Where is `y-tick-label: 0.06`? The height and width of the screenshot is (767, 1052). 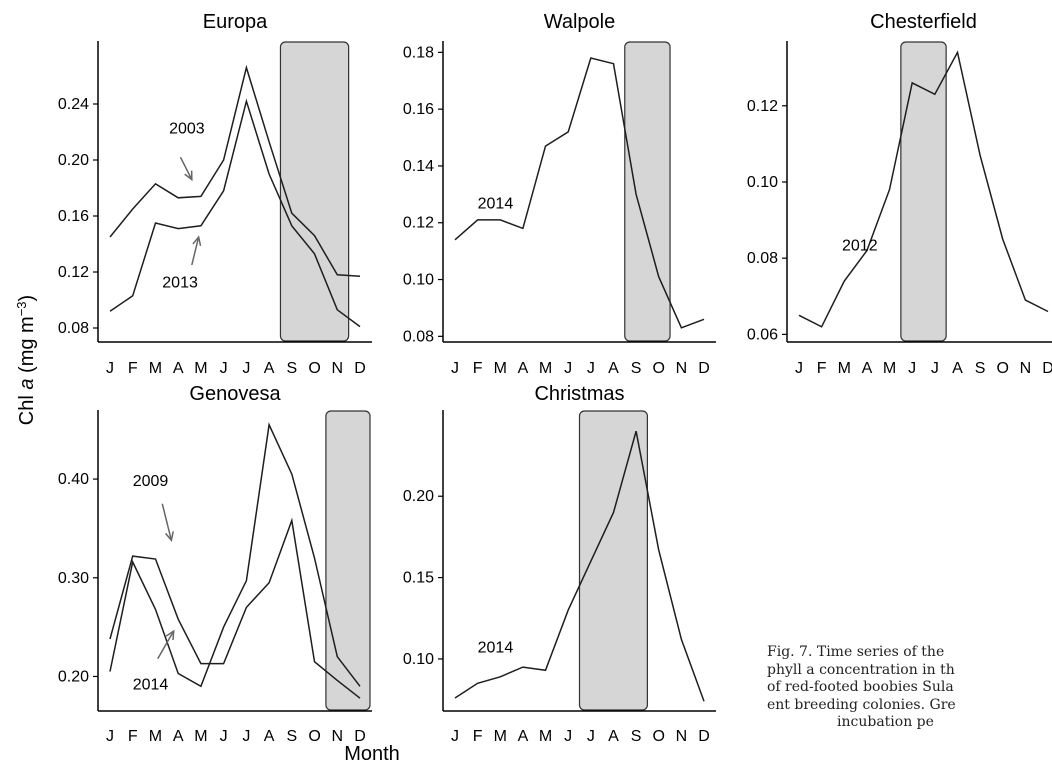
y-tick-label: 0.06 is located at coordinates (762, 334).